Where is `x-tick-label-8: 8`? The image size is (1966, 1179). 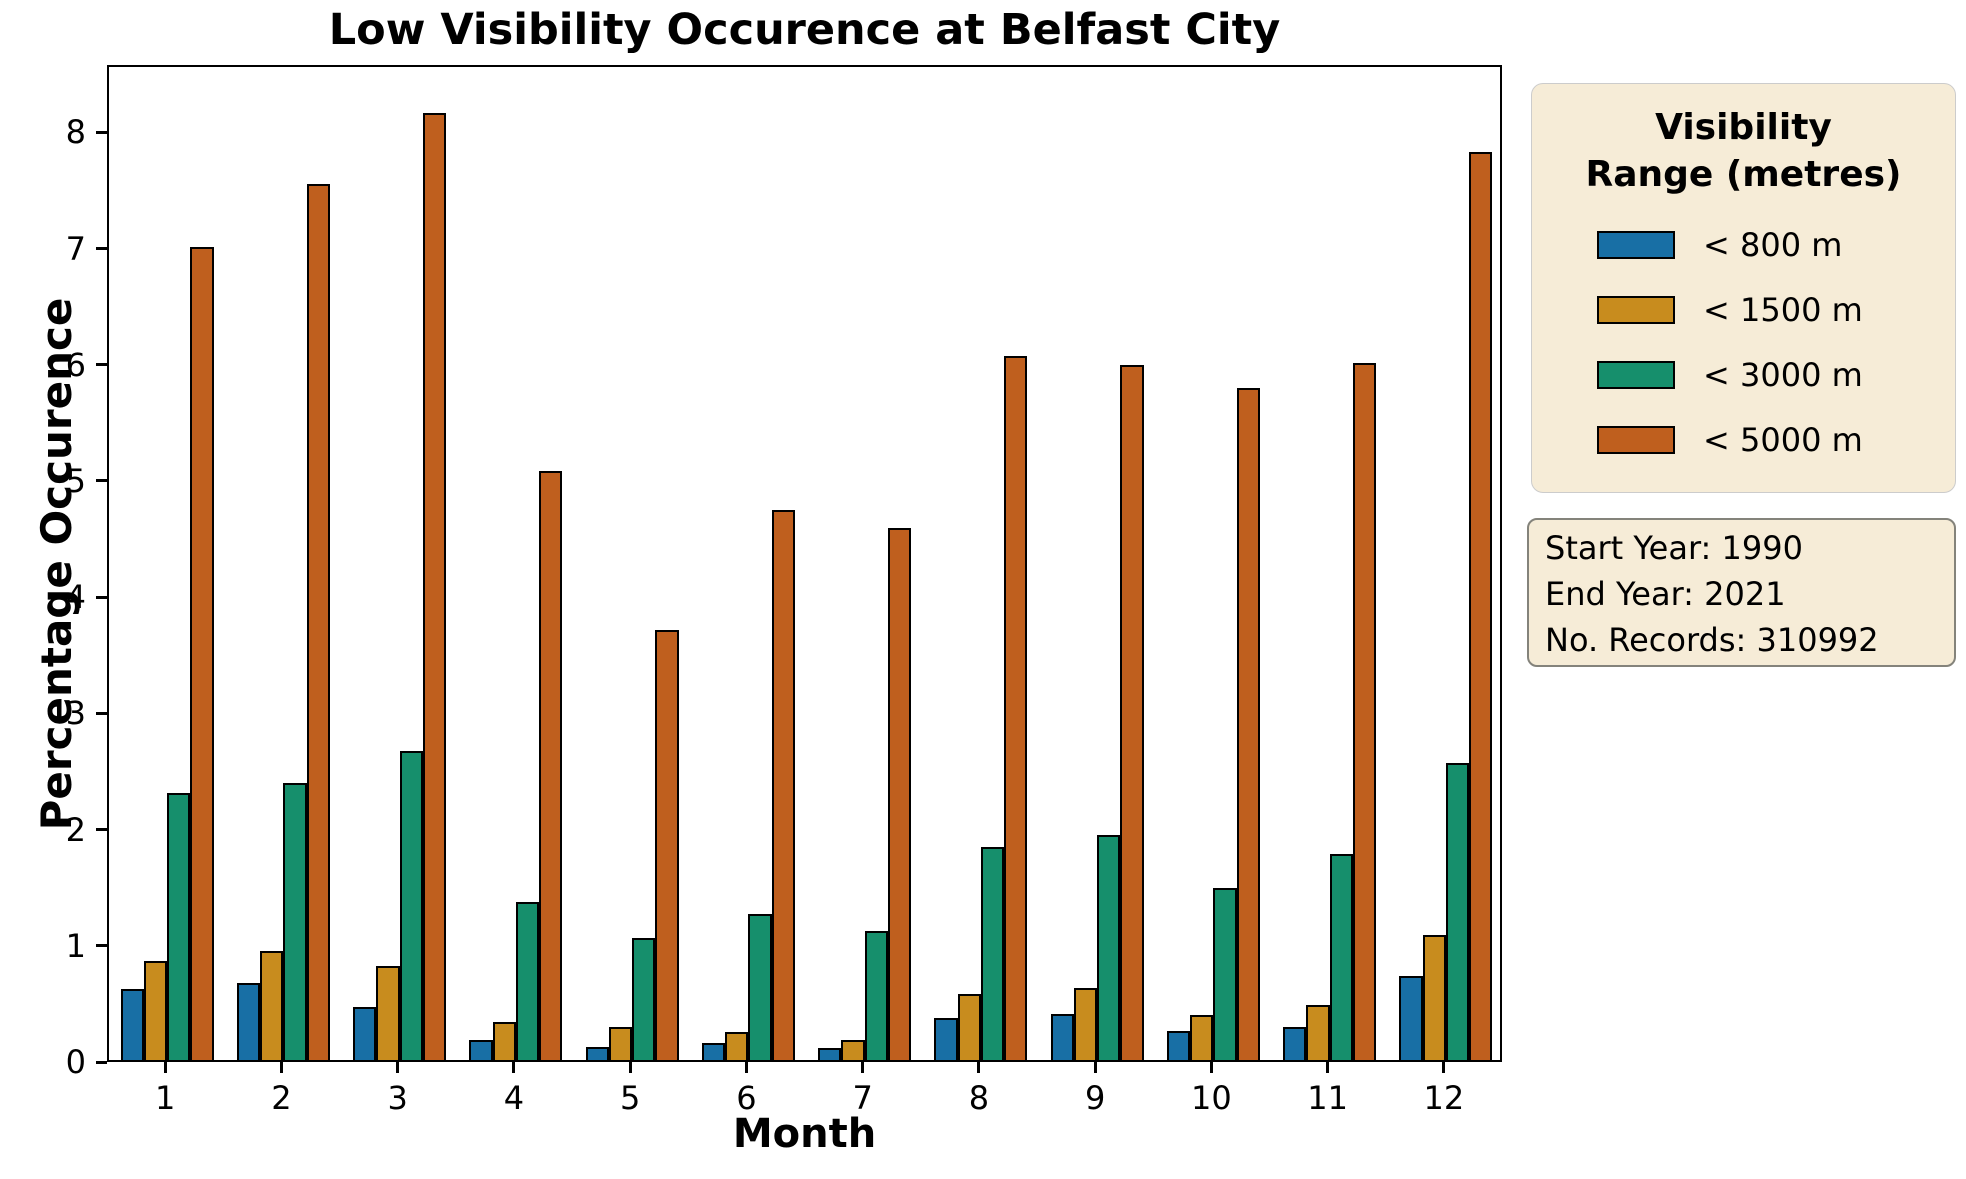
x-tick-label-8: 8 is located at coordinates (979, 1098).